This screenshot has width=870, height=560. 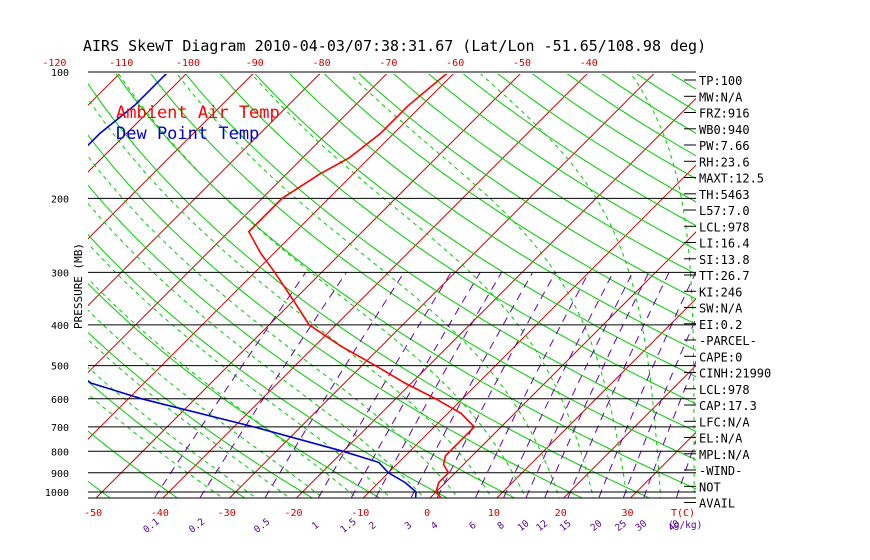 What do you see at coordinates (720, 292) in the screenshot?
I see `index-label: KI:246` at bounding box center [720, 292].